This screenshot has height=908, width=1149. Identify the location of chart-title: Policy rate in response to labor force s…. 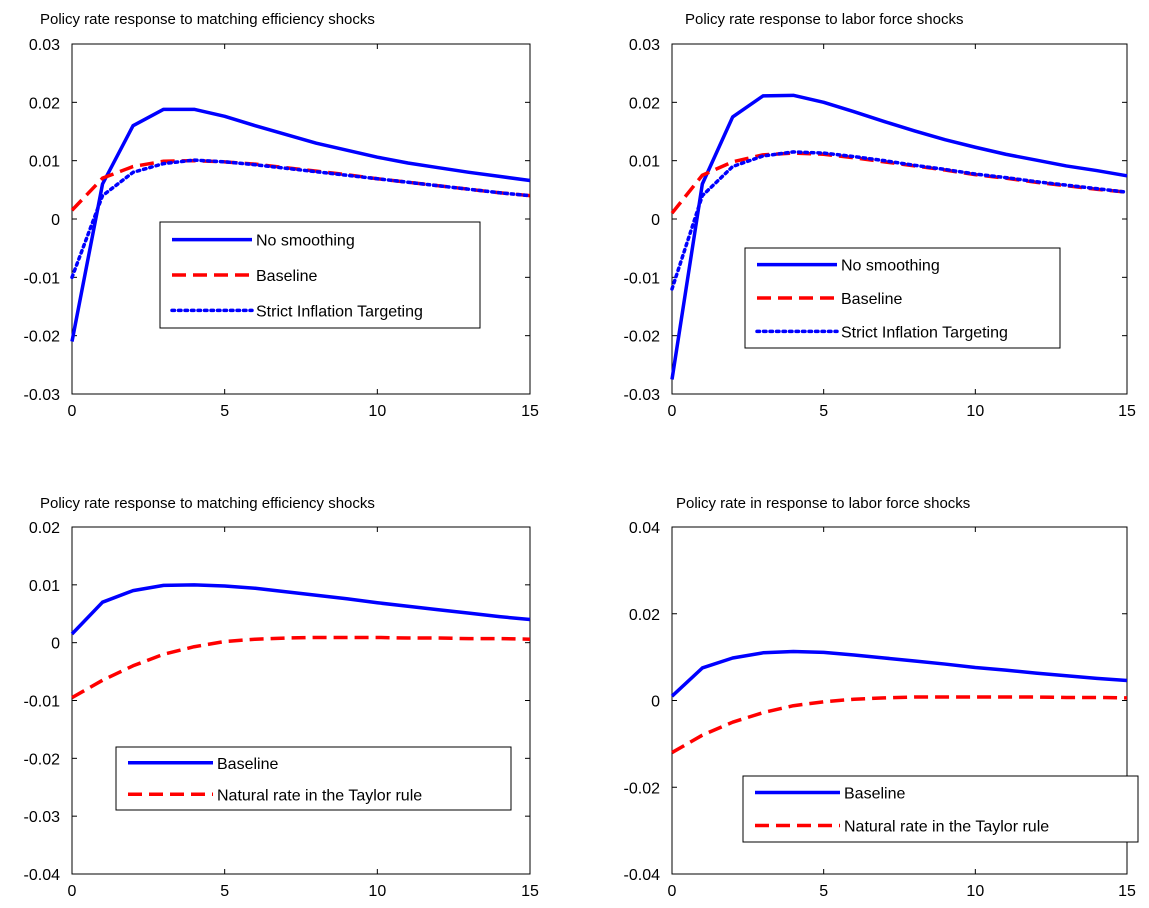
(823, 503).